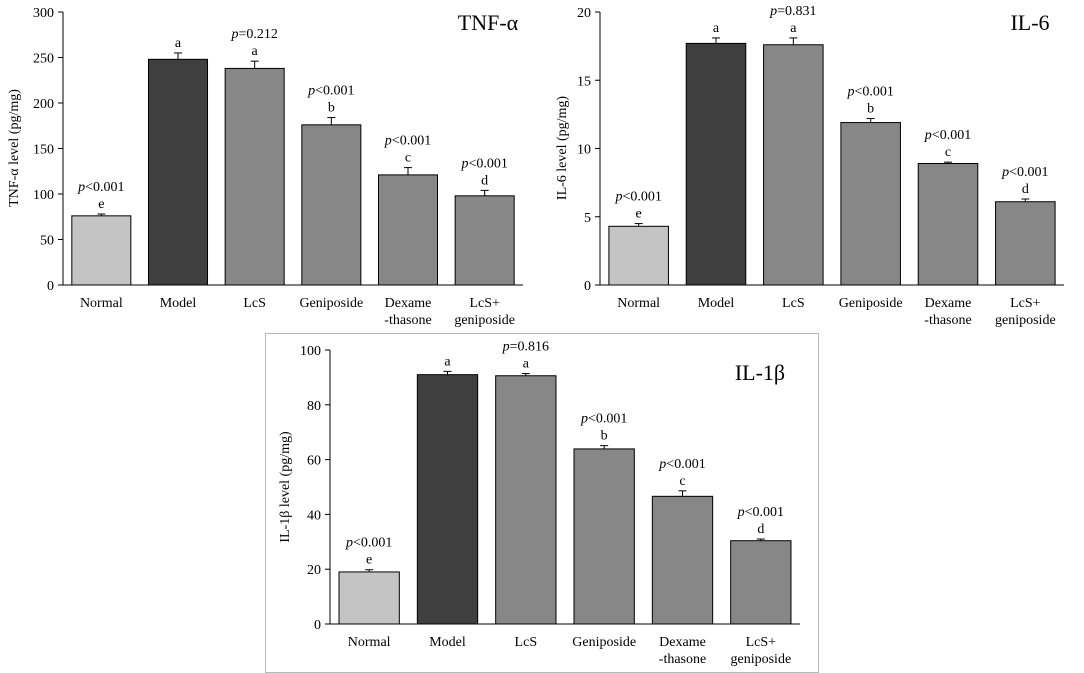  I want to click on tnf-category-label: Dexame, so click(408, 303).